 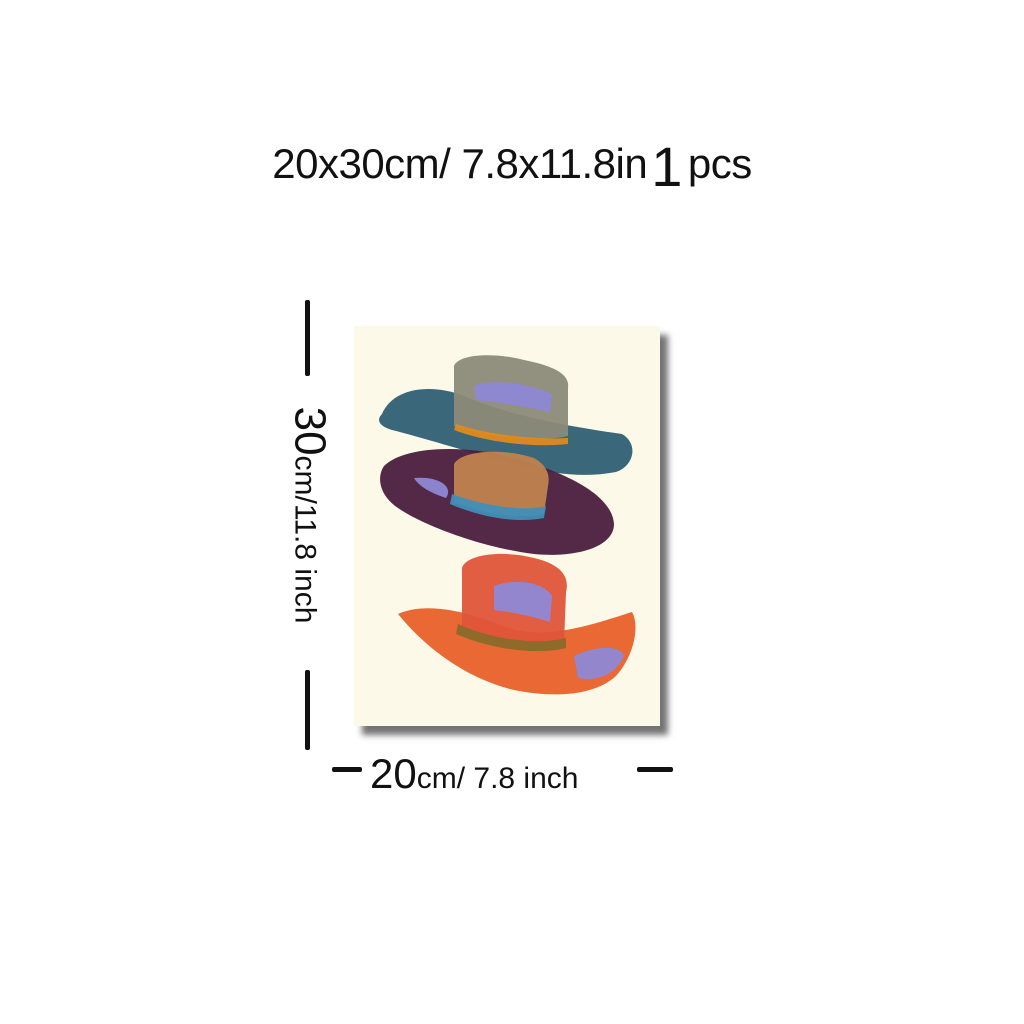 I want to click on top-hat, so click(x=506, y=415).